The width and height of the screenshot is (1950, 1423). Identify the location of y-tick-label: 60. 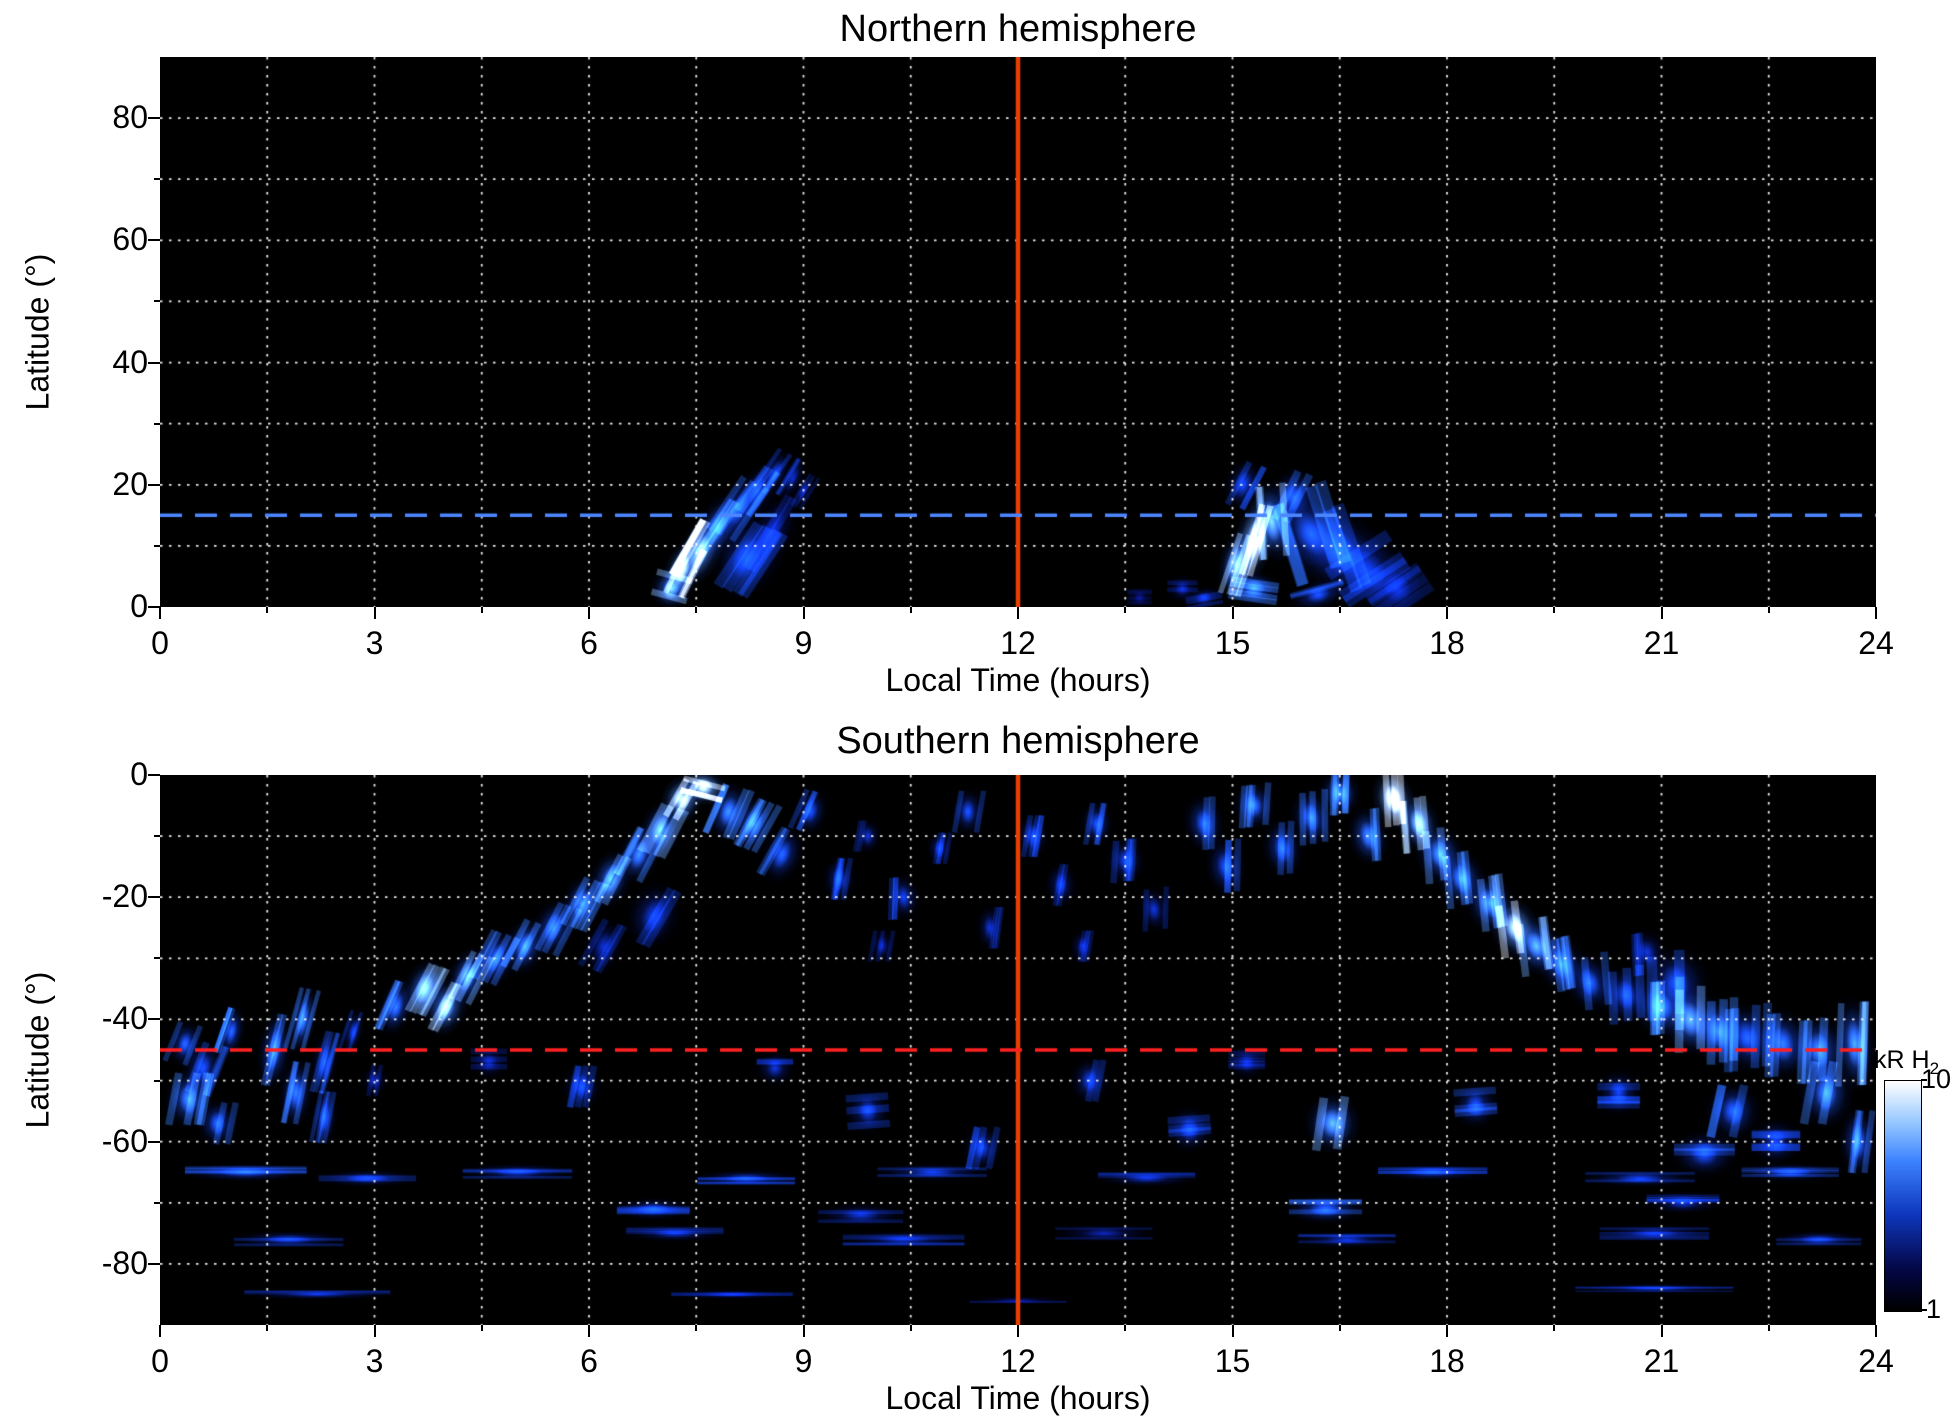
(130, 239).